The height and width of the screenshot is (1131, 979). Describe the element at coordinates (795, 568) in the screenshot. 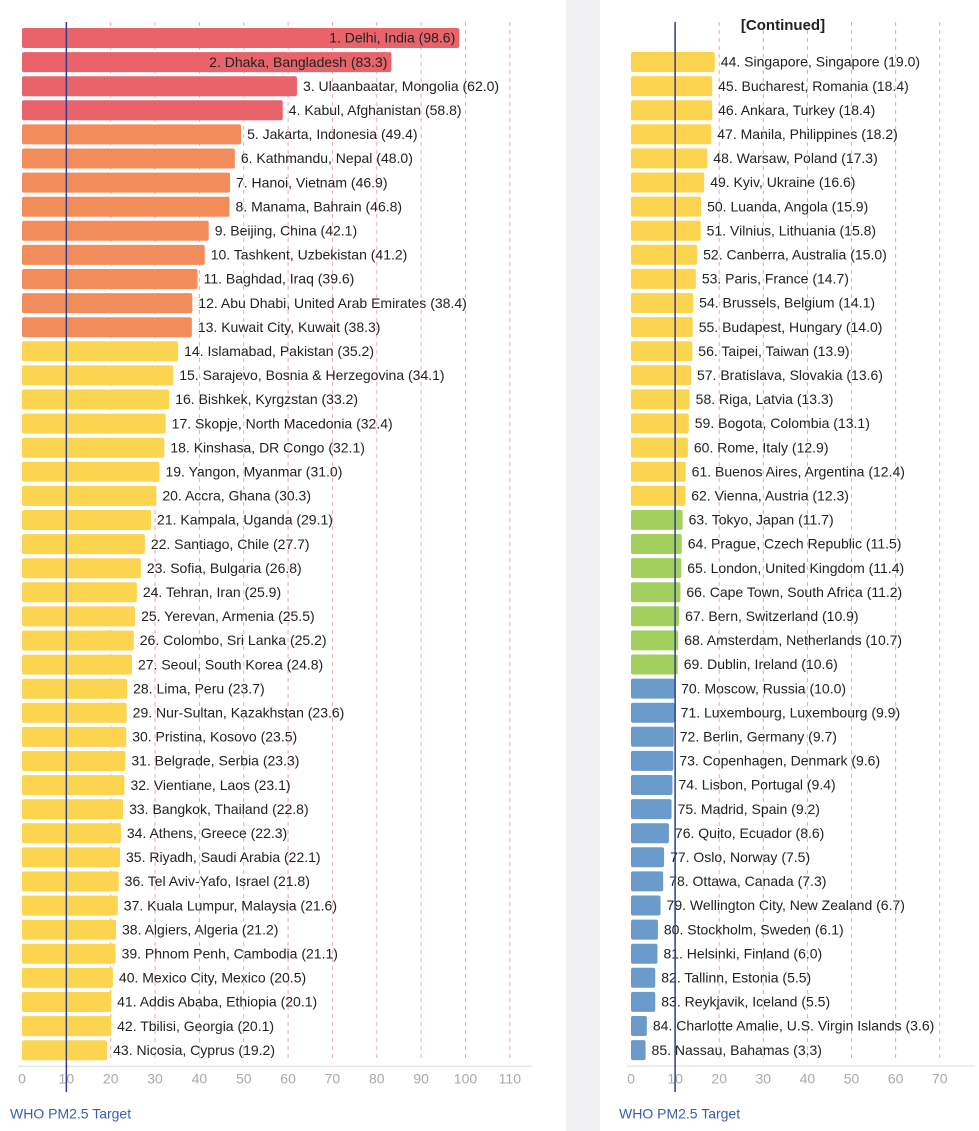

I see `bar-label: 65. London, United Kingdom (11.4)` at that location.